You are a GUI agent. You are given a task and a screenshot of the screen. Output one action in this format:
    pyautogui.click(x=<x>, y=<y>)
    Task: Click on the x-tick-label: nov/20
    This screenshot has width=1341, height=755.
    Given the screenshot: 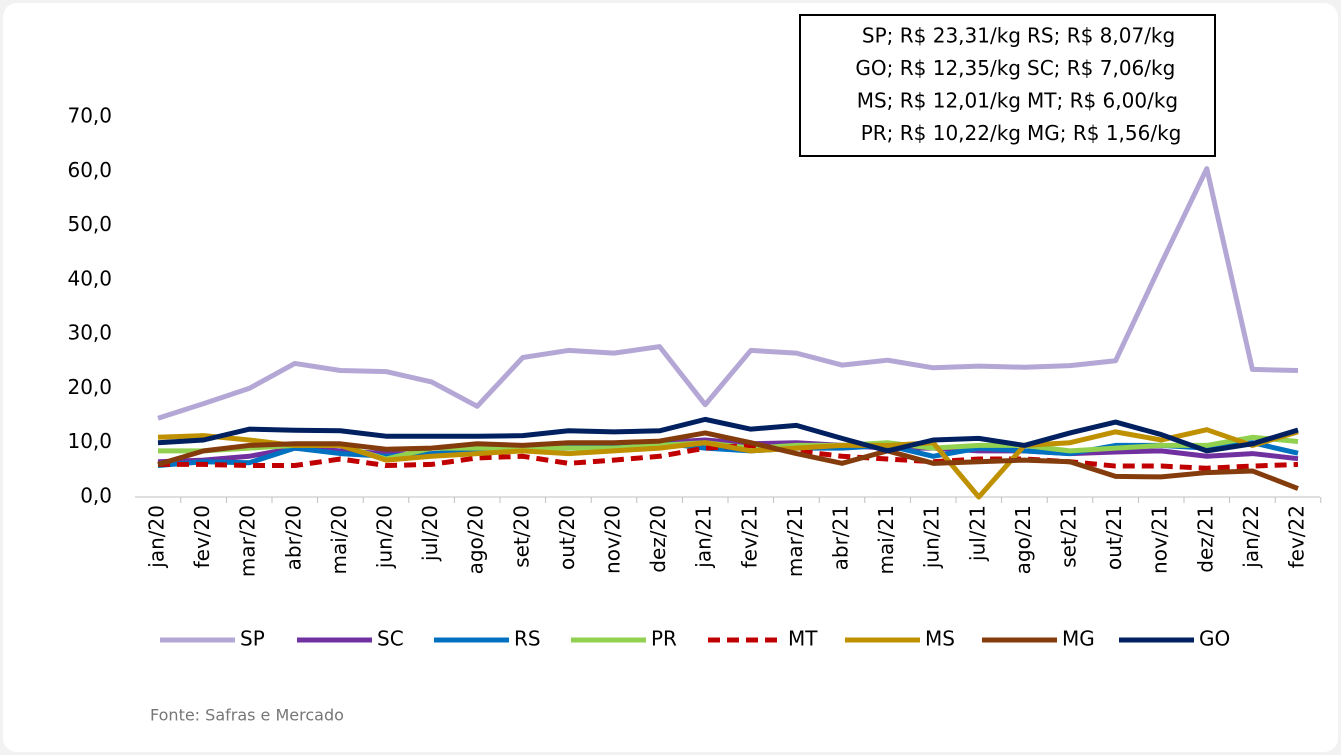 What is the action you would take?
    pyautogui.click(x=613, y=539)
    